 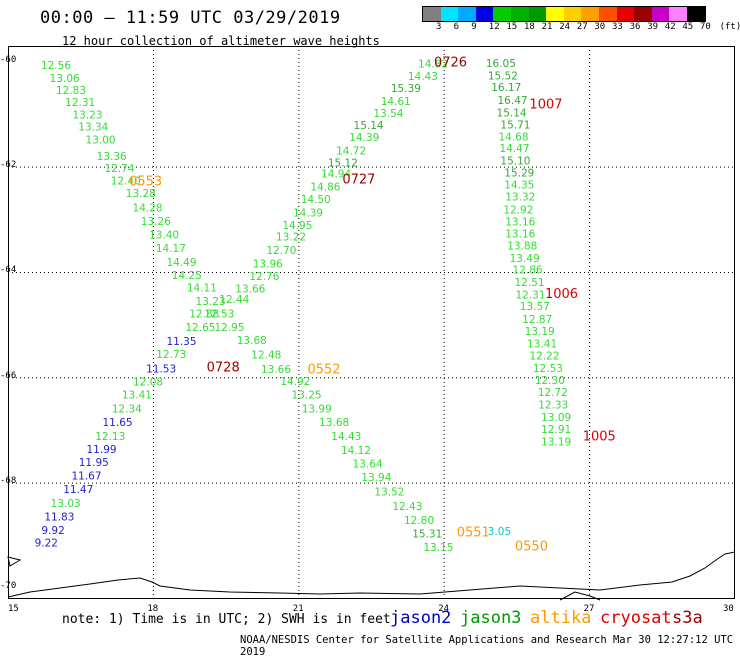 What do you see at coordinates (565, 27) in the screenshot?
I see `legend-label: 24` at bounding box center [565, 27].